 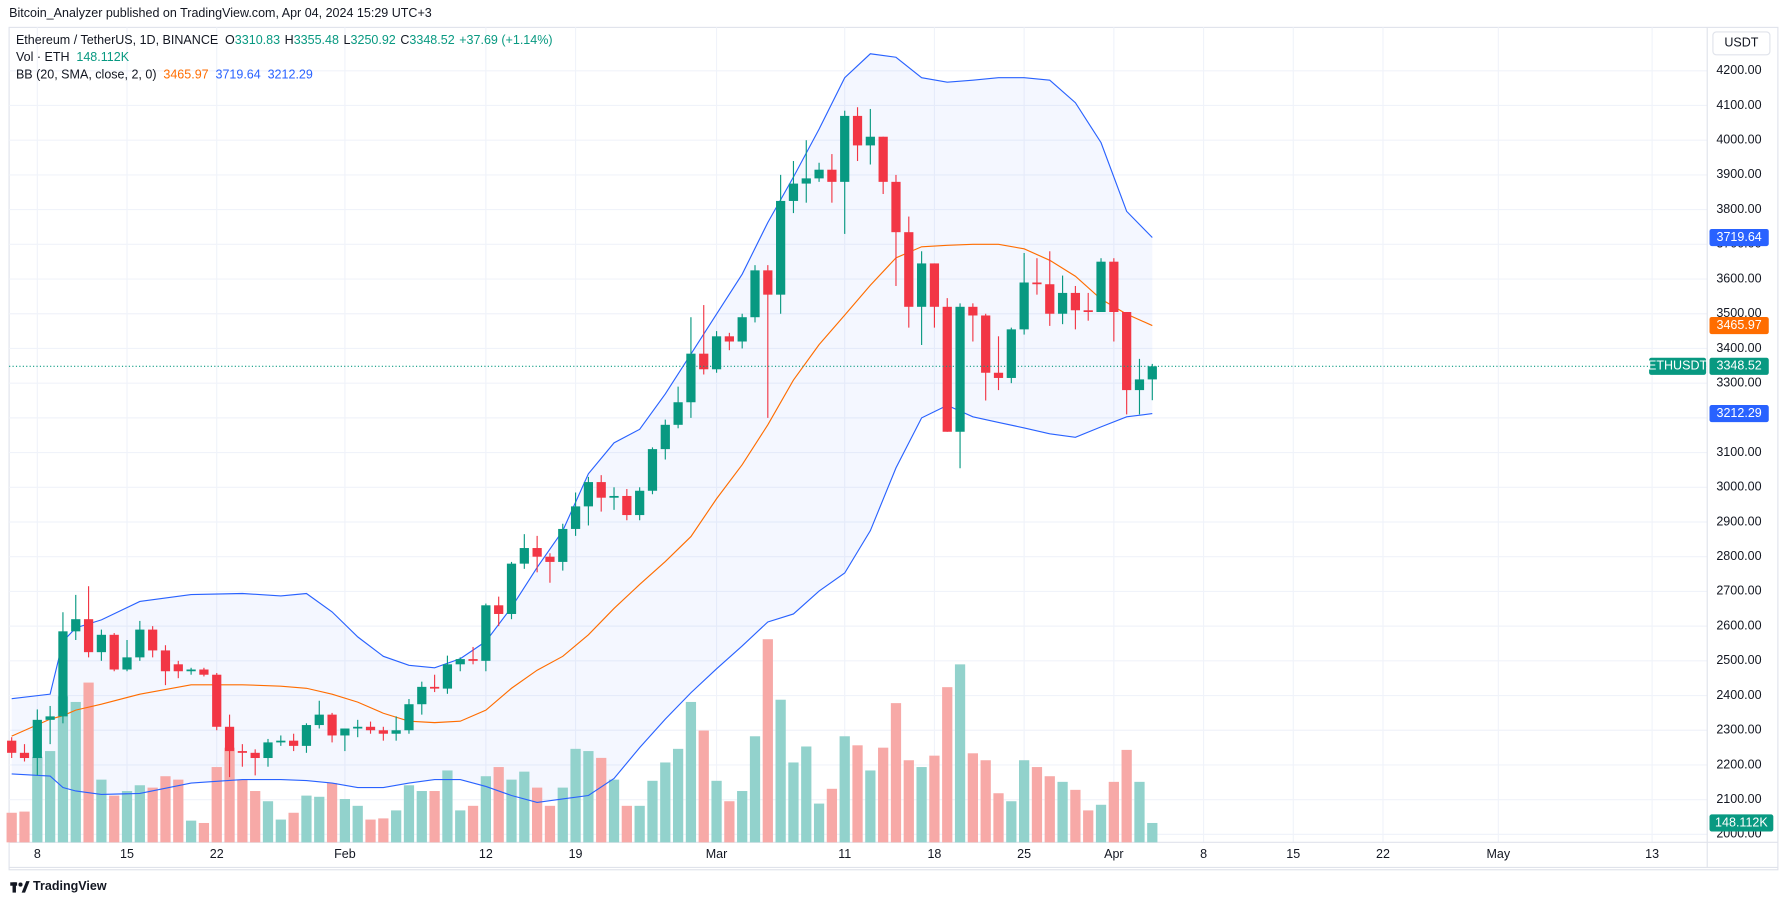 I want to click on x-tick-label: 22, so click(x=217, y=854).